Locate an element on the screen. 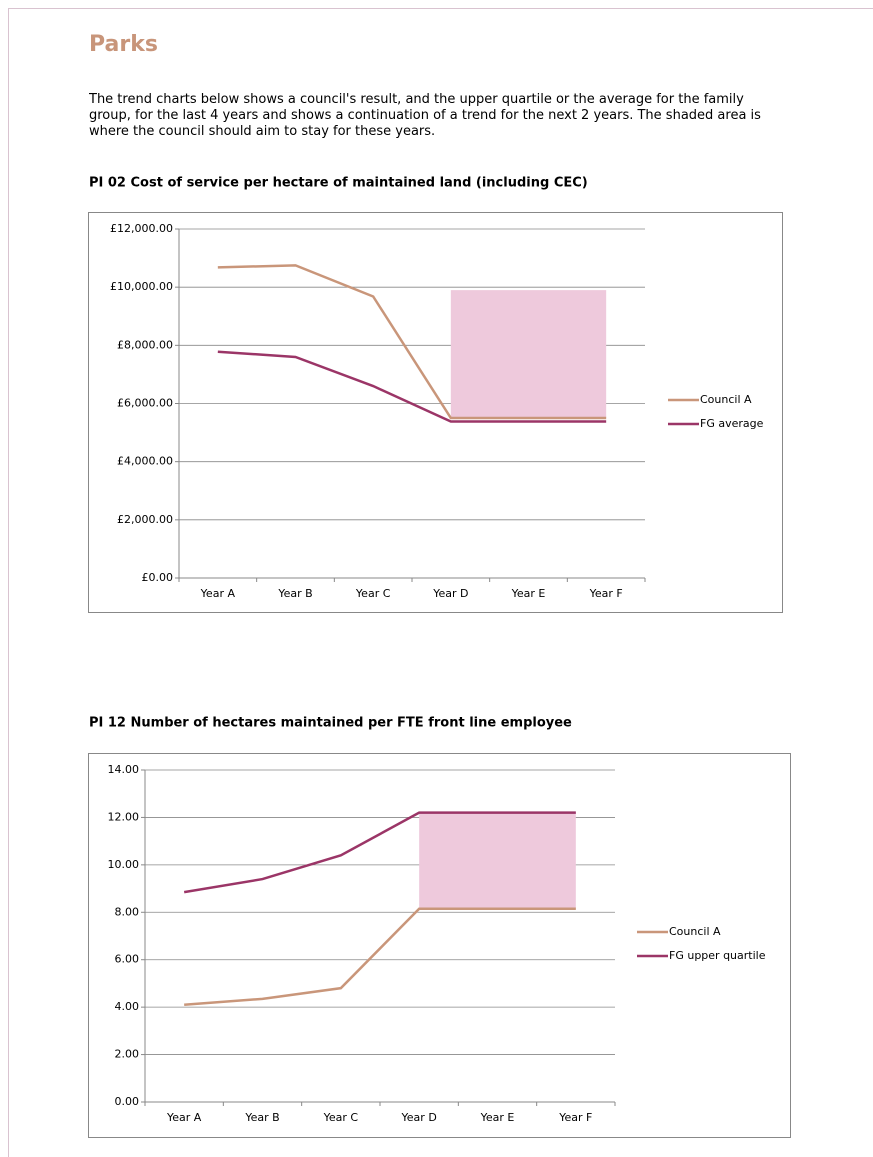 This screenshot has height=1157, width=873. y-tick-label: 10.00 is located at coordinates (124, 864).